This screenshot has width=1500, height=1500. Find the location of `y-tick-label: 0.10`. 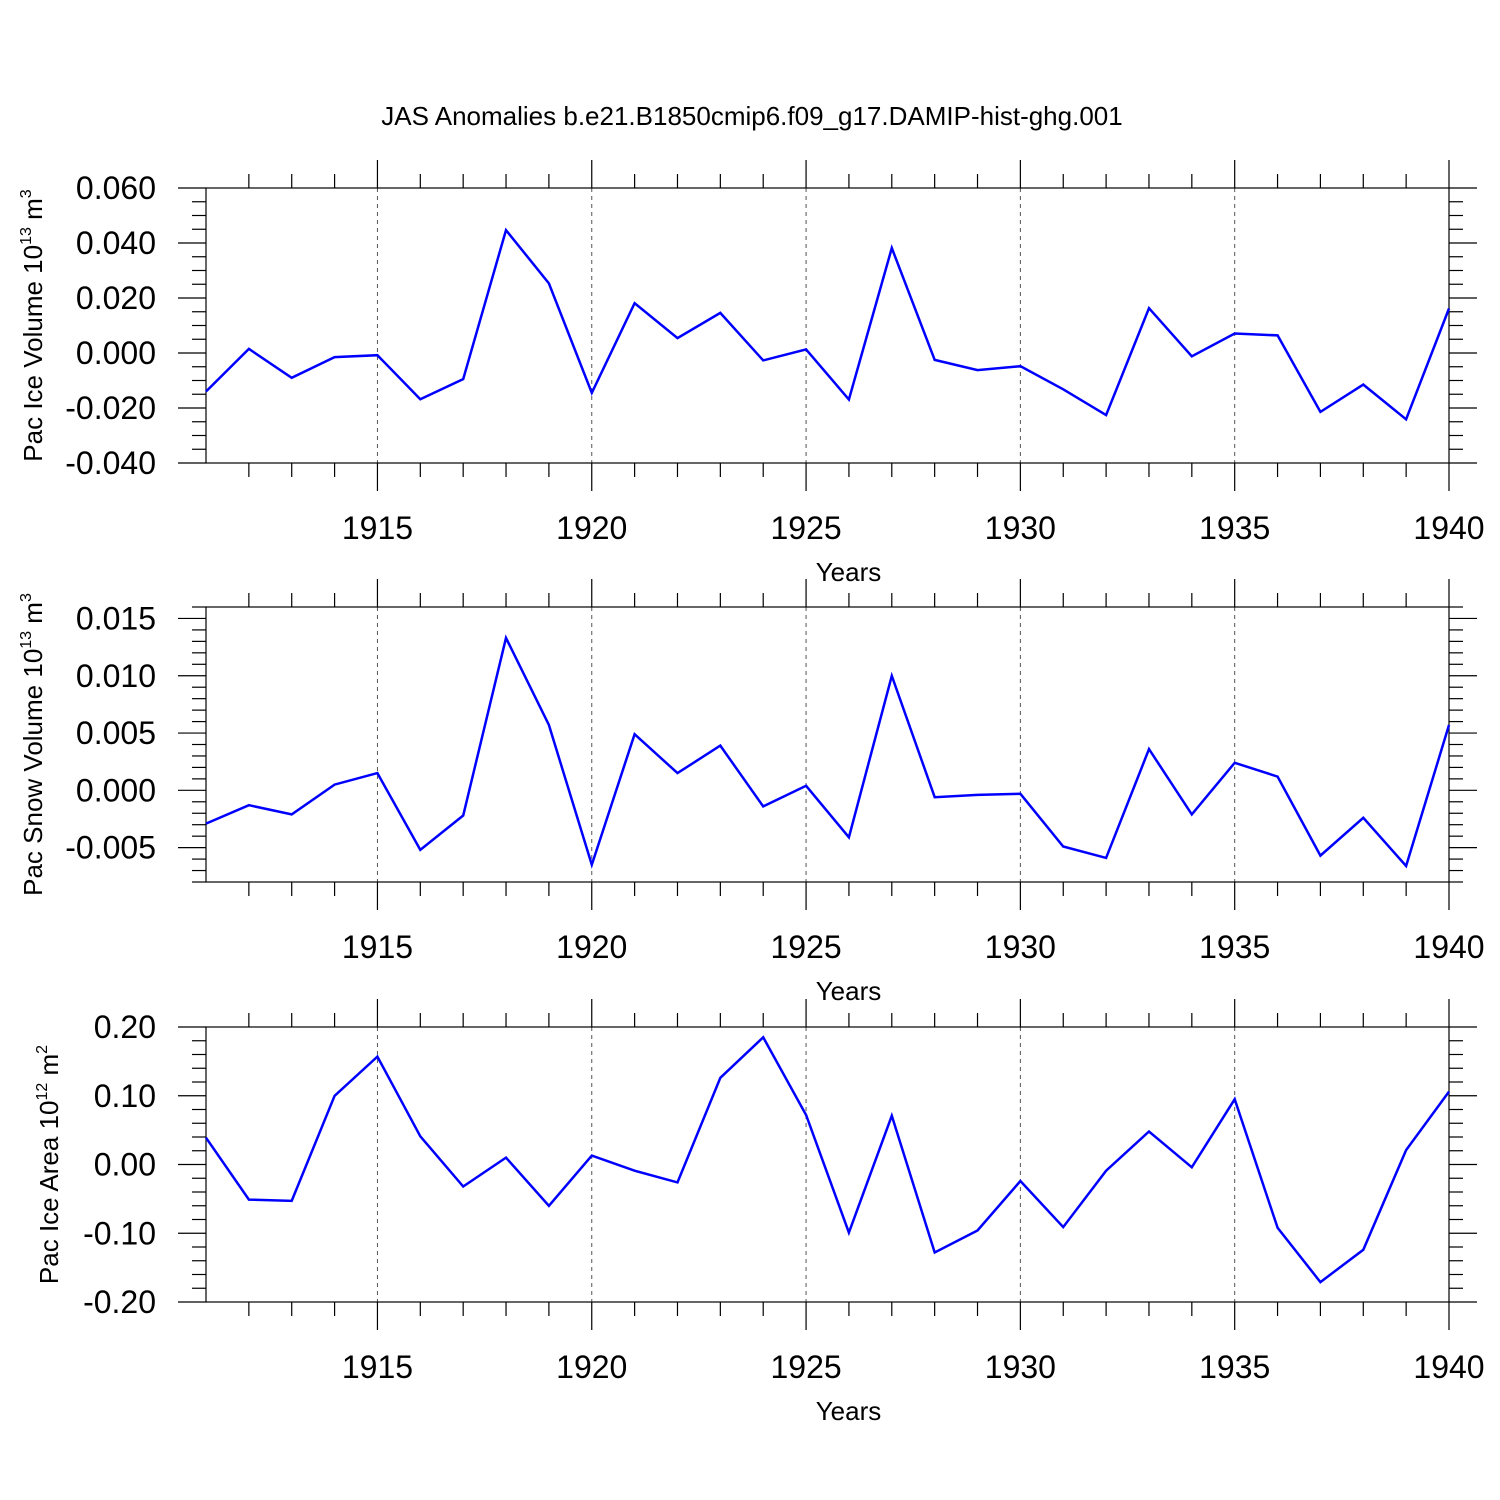

y-tick-label: 0.10 is located at coordinates (125, 1096).